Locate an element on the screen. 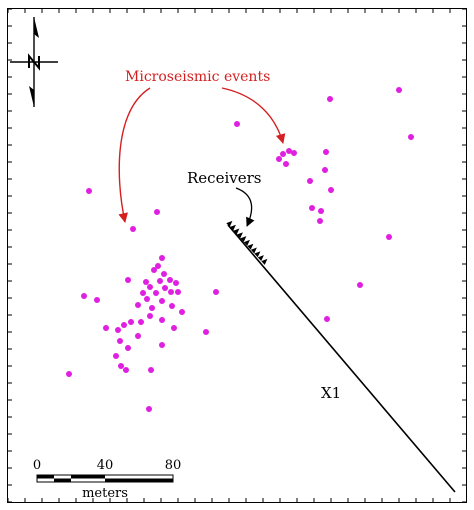  receiver-array is located at coordinates (247, 242).